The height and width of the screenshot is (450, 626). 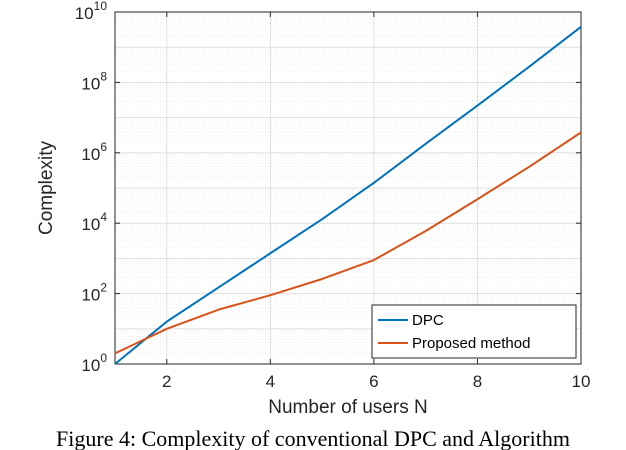 What do you see at coordinates (94, 363) in the screenshot?
I see `y-tick-label: 10⁰` at bounding box center [94, 363].